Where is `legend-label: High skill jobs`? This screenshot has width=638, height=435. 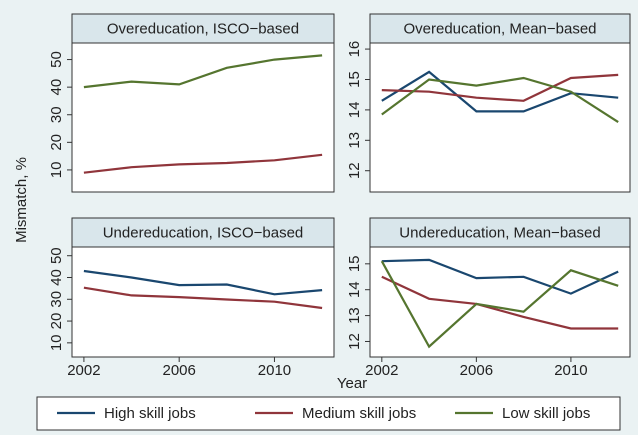
legend-label: High skill jobs is located at coordinates (150, 413).